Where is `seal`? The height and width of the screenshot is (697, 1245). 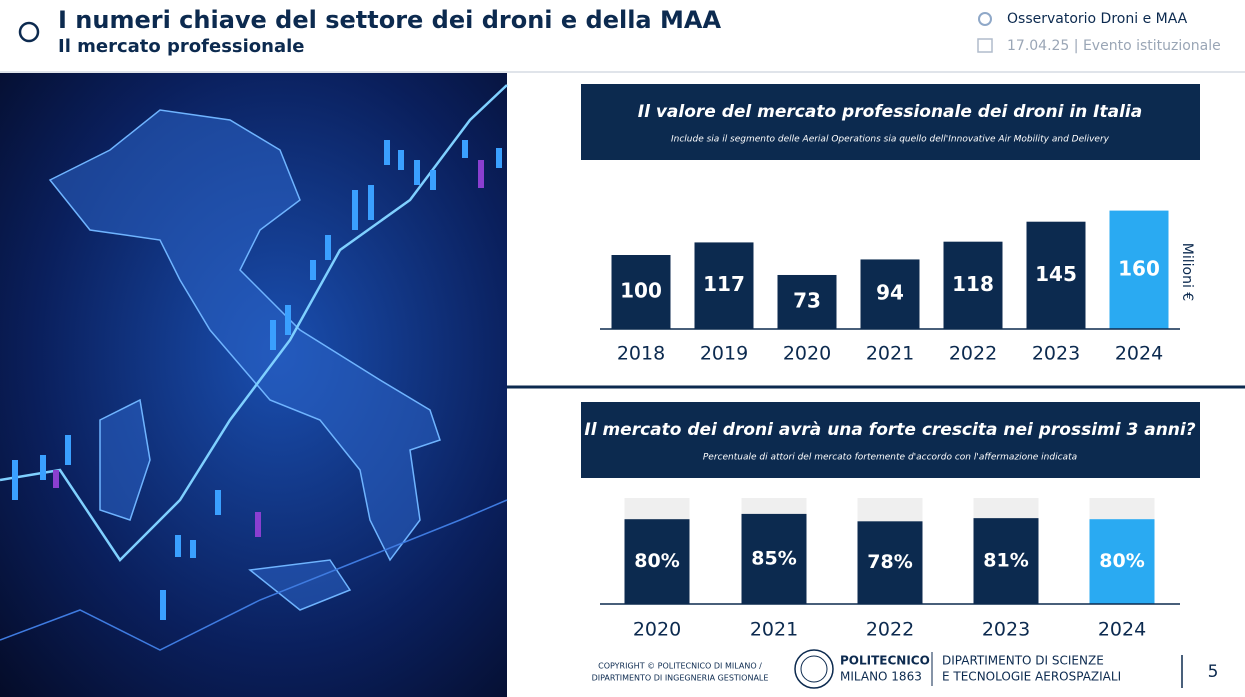 seal is located at coordinates (814, 669).